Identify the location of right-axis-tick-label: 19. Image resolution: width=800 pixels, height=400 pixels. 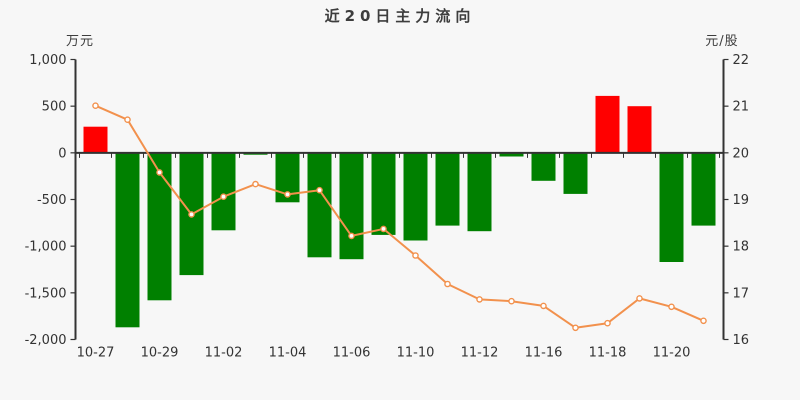
(741, 200).